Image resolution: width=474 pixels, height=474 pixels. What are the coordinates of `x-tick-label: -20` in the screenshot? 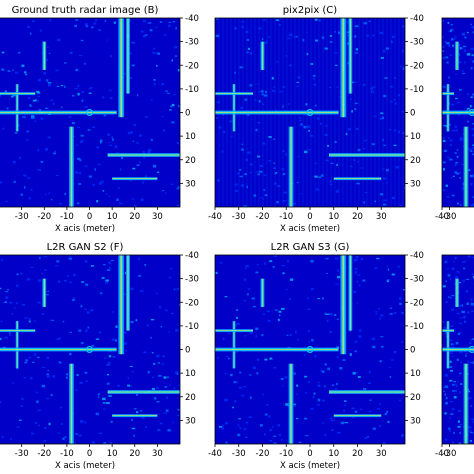 It's located at (44, 217).